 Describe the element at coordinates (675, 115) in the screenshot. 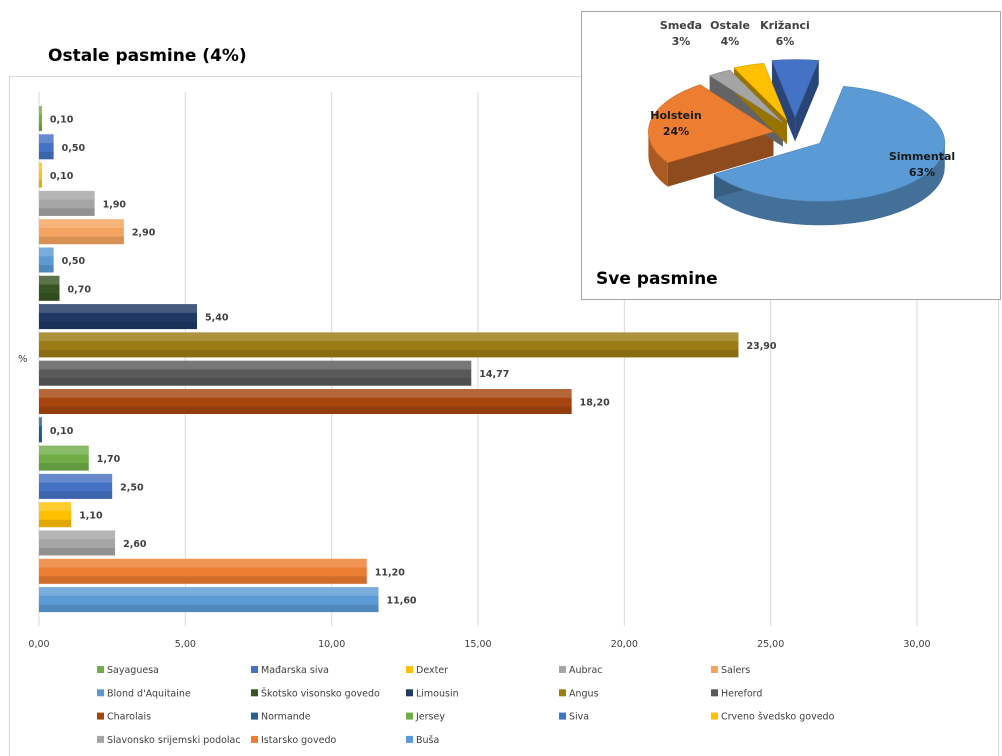

I see `pie-slice-name: Holstein` at that location.